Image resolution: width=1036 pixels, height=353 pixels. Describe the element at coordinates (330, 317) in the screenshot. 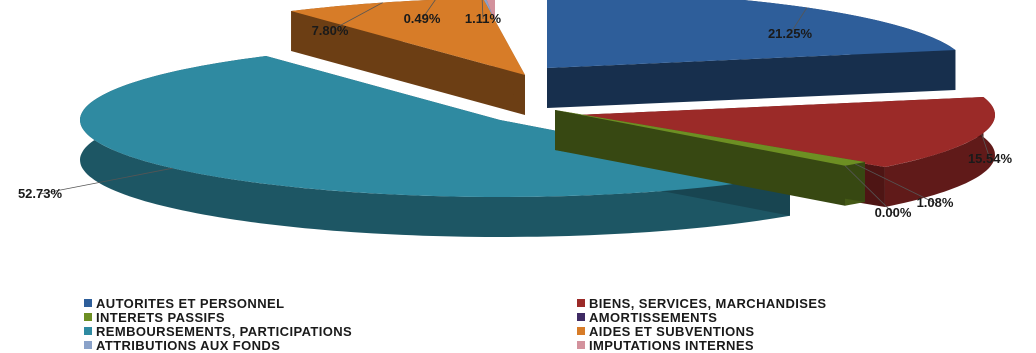

I see `legend-item-3: INTERETS PASSIFS` at that location.